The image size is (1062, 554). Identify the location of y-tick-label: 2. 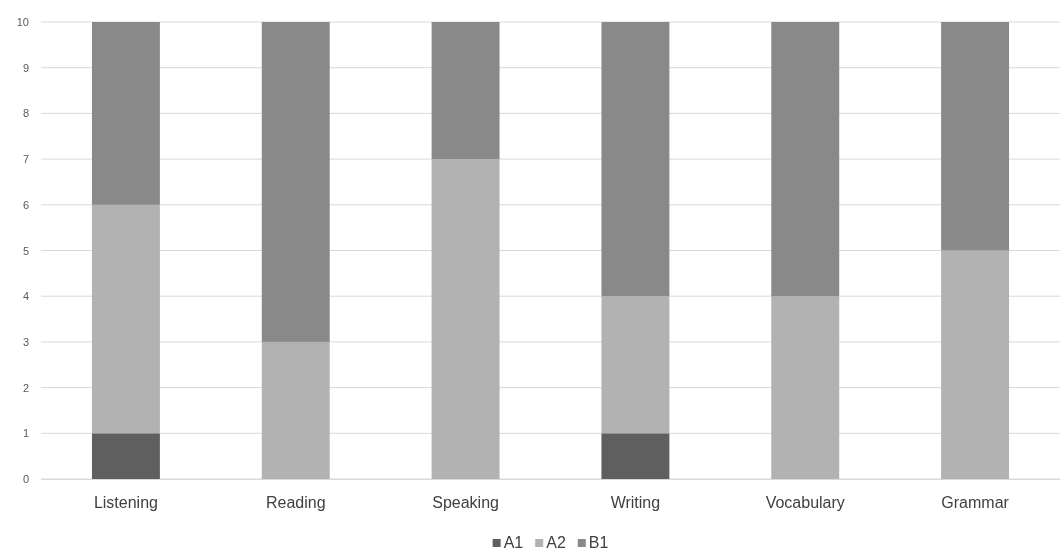
(25, 387).